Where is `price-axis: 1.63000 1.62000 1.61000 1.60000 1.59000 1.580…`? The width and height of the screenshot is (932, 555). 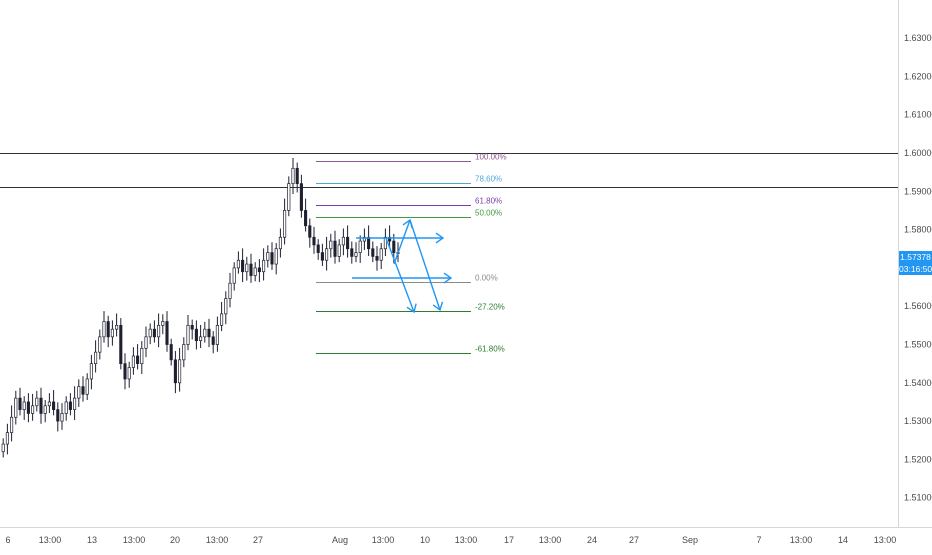 price-axis: 1.63000 1.62000 1.61000 1.60000 1.59000 1.580… is located at coordinates (918, 268).